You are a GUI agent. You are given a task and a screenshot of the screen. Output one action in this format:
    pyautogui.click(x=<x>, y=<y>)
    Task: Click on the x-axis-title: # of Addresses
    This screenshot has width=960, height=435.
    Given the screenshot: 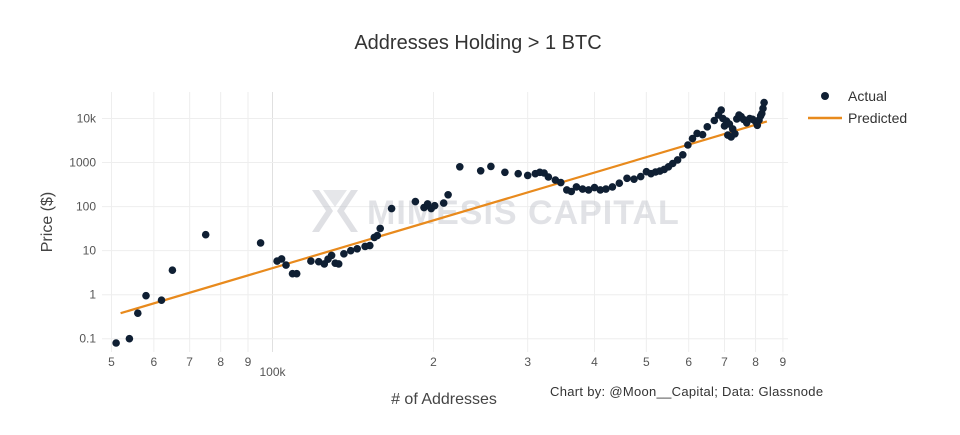 What is the action you would take?
    pyautogui.click(x=444, y=399)
    